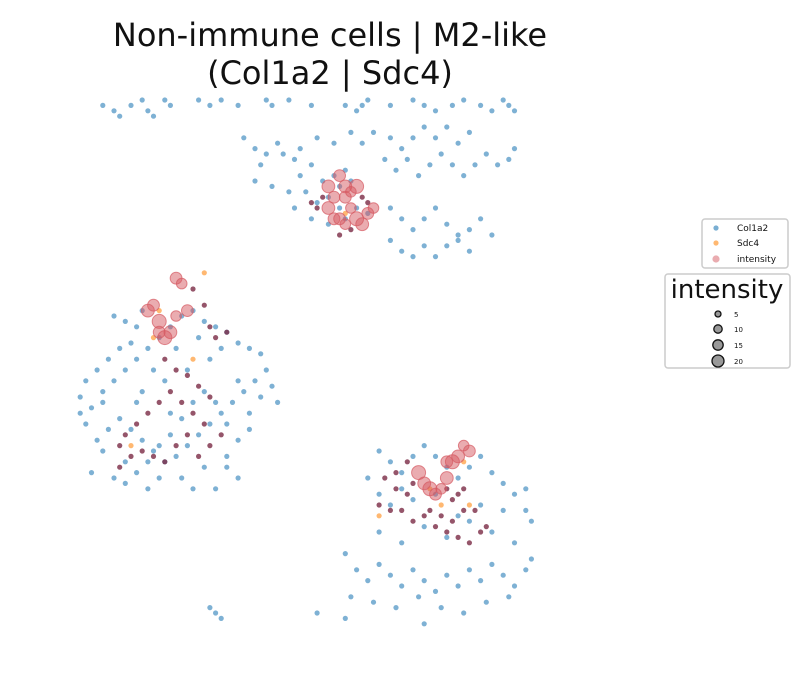  What do you see at coordinates (738, 362) in the screenshot?
I see `size-legend-label-20: 20` at bounding box center [738, 362].